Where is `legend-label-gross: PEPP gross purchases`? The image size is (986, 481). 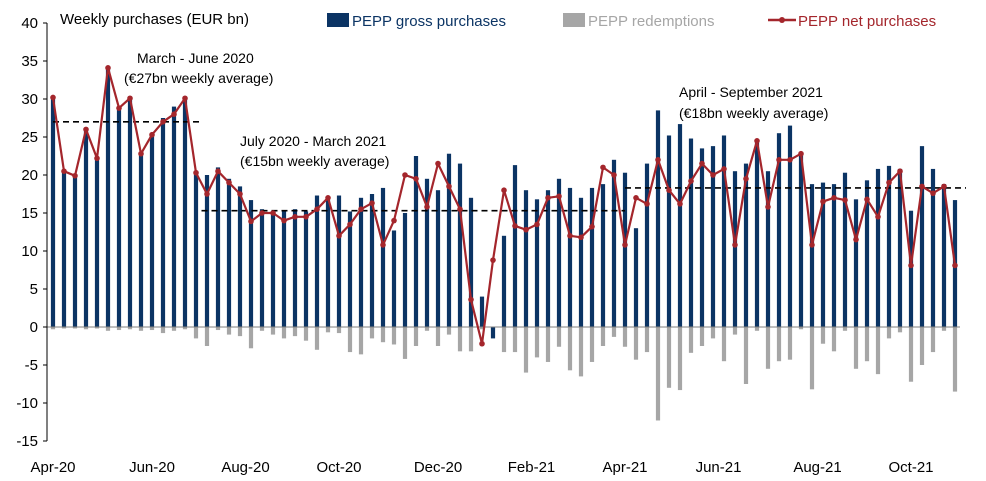
legend-label-gross: PEPP gross purchases is located at coordinates (429, 21).